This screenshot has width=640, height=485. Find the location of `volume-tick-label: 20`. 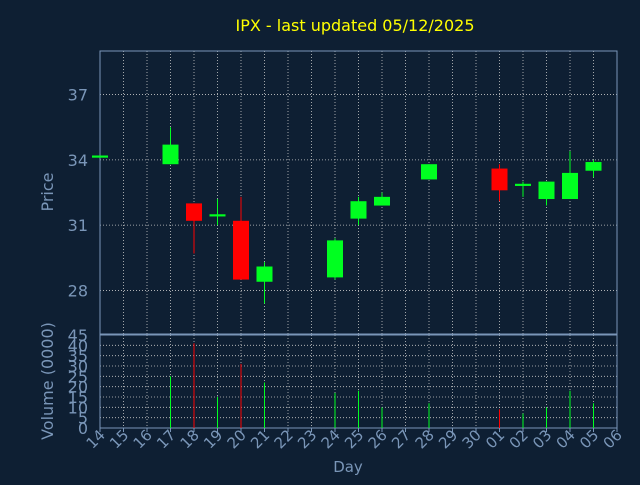

volume-tick-label: 20 is located at coordinates (78, 387).